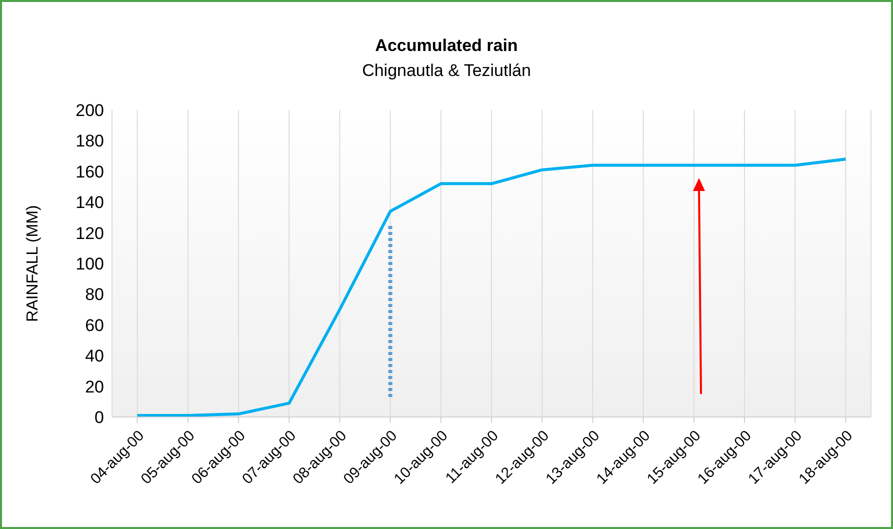 The height and width of the screenshot is (529, 893). What do you see at coordinates (90, 264) in the screenshot?
I see `y-tick-label: 100` at bounding box center [90, 264].